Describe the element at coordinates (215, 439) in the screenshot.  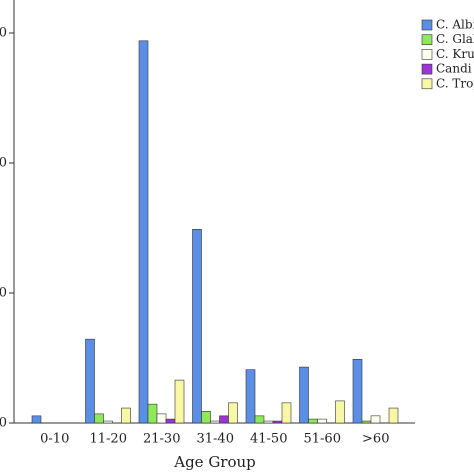
I see `x-tick-label: 31-40` at that location.